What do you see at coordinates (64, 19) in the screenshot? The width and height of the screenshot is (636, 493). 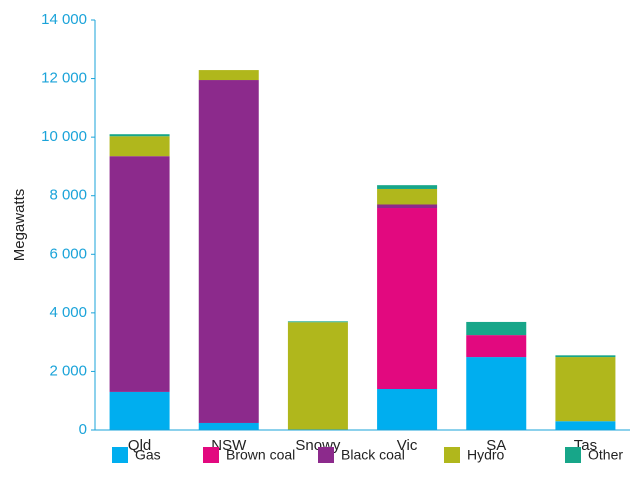 I see `y-tick-label: 14 000` at bounding box center [64, 19].